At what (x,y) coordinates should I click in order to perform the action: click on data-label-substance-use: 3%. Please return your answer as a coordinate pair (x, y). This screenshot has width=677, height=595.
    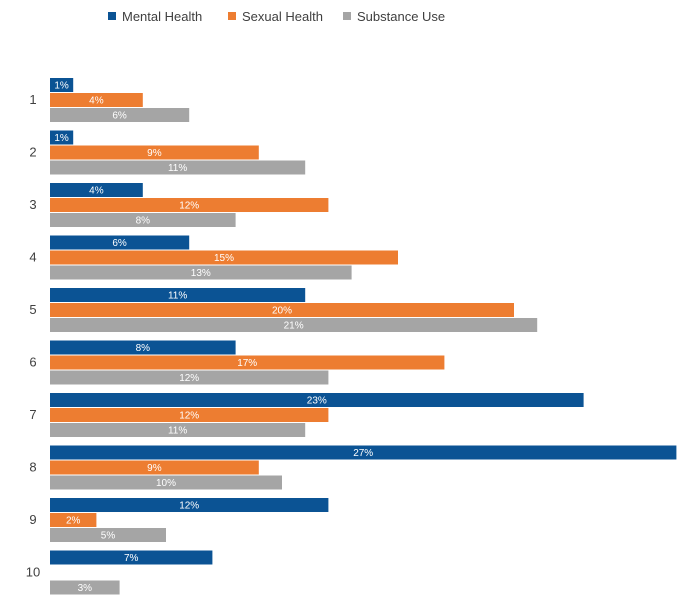
    Looking at the image, I should click on (85, 588).